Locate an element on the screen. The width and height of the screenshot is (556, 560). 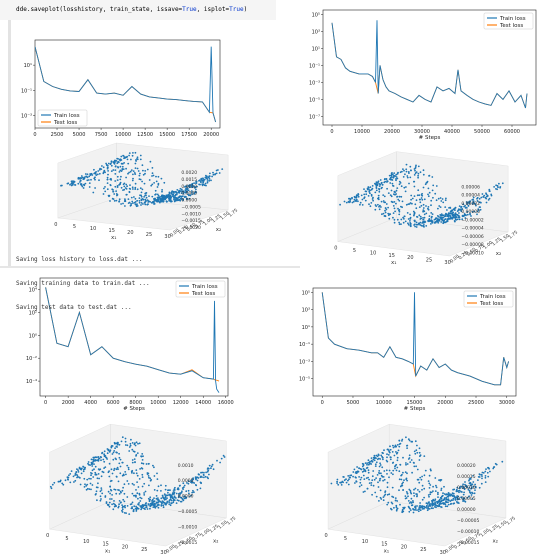
y-tick-label: 10⁻¹ is located at coordinates (314, 66).